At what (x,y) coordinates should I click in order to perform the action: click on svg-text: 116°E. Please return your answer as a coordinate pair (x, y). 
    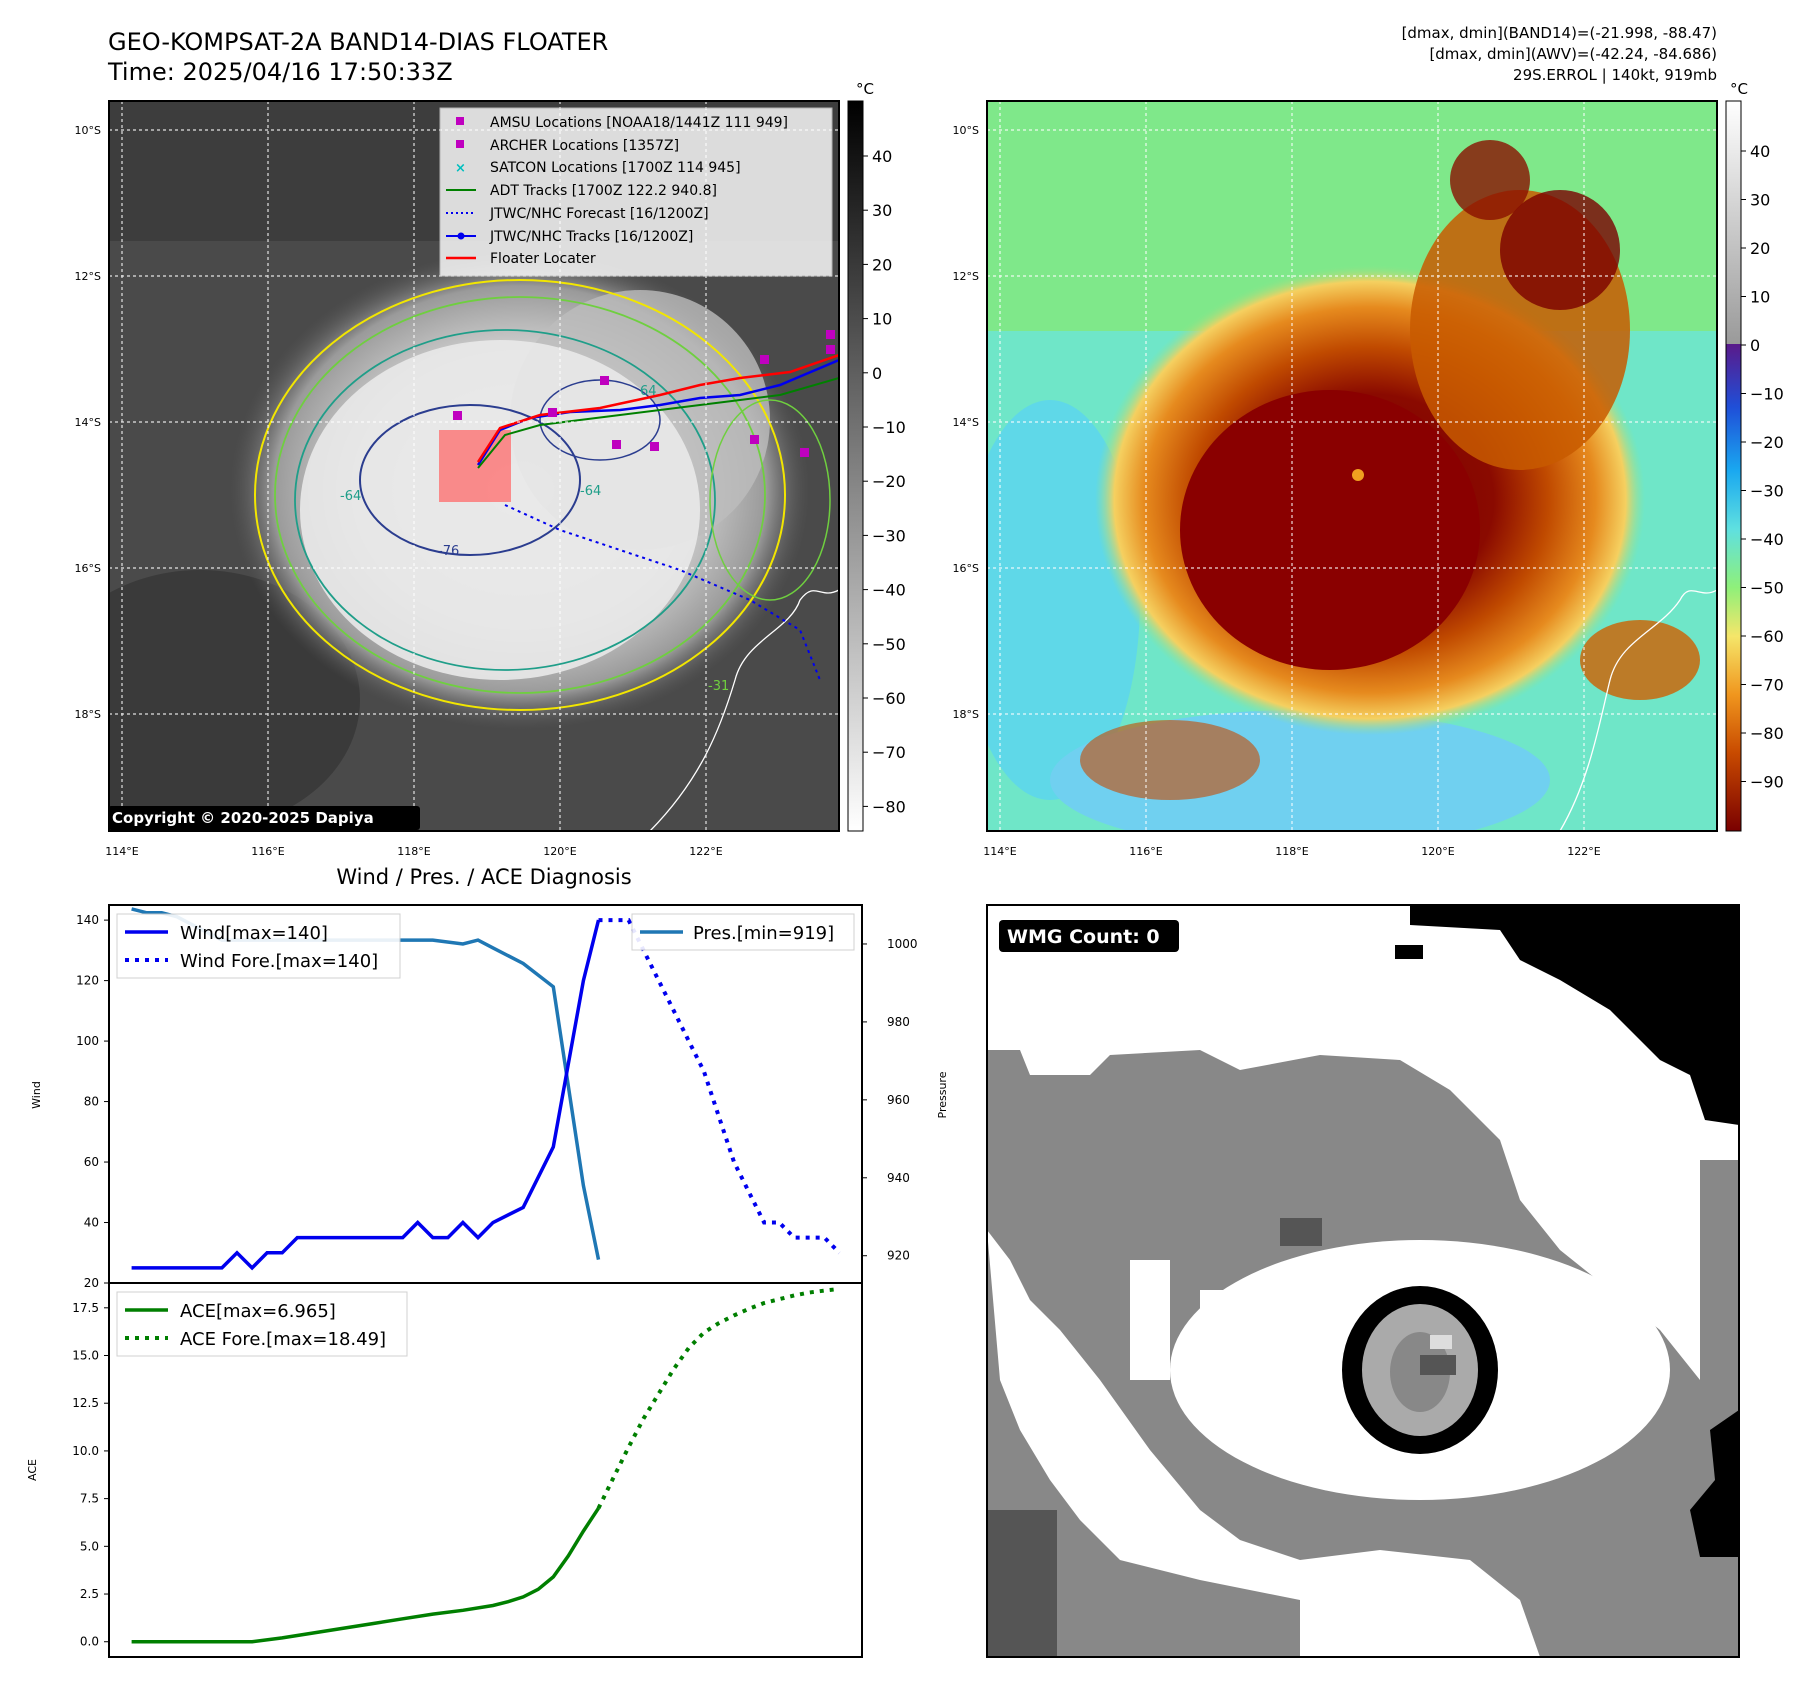
    Looking at the image, I should click on (1145, 851).